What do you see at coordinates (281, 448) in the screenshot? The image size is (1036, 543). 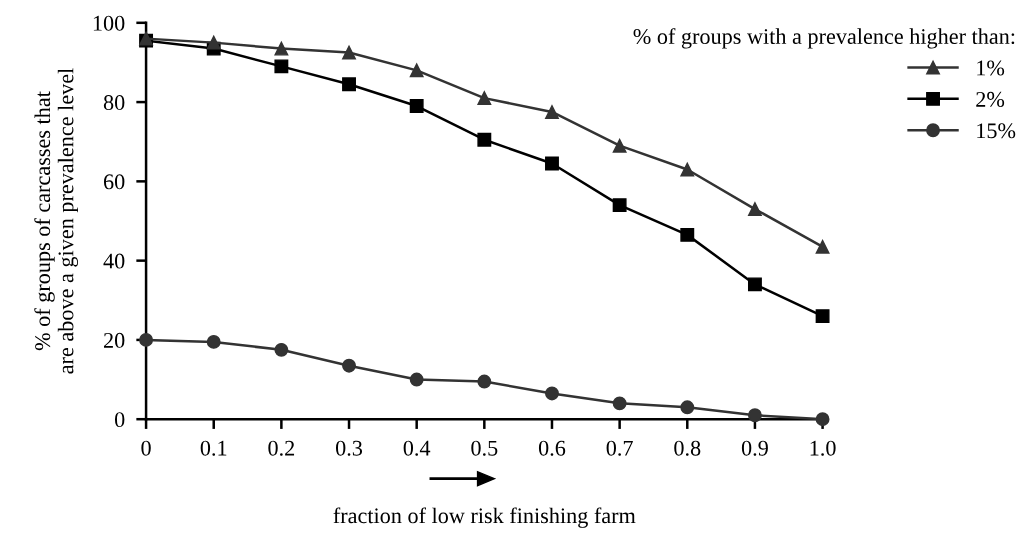 I see `x-tick-label: 0.2` at bounding box center [281, 448].